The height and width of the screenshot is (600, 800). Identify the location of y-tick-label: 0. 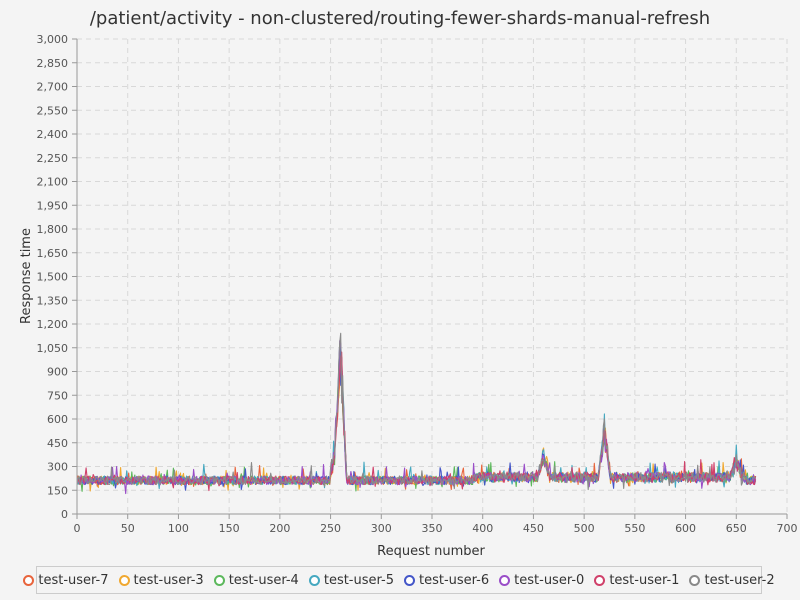
(64, 514).